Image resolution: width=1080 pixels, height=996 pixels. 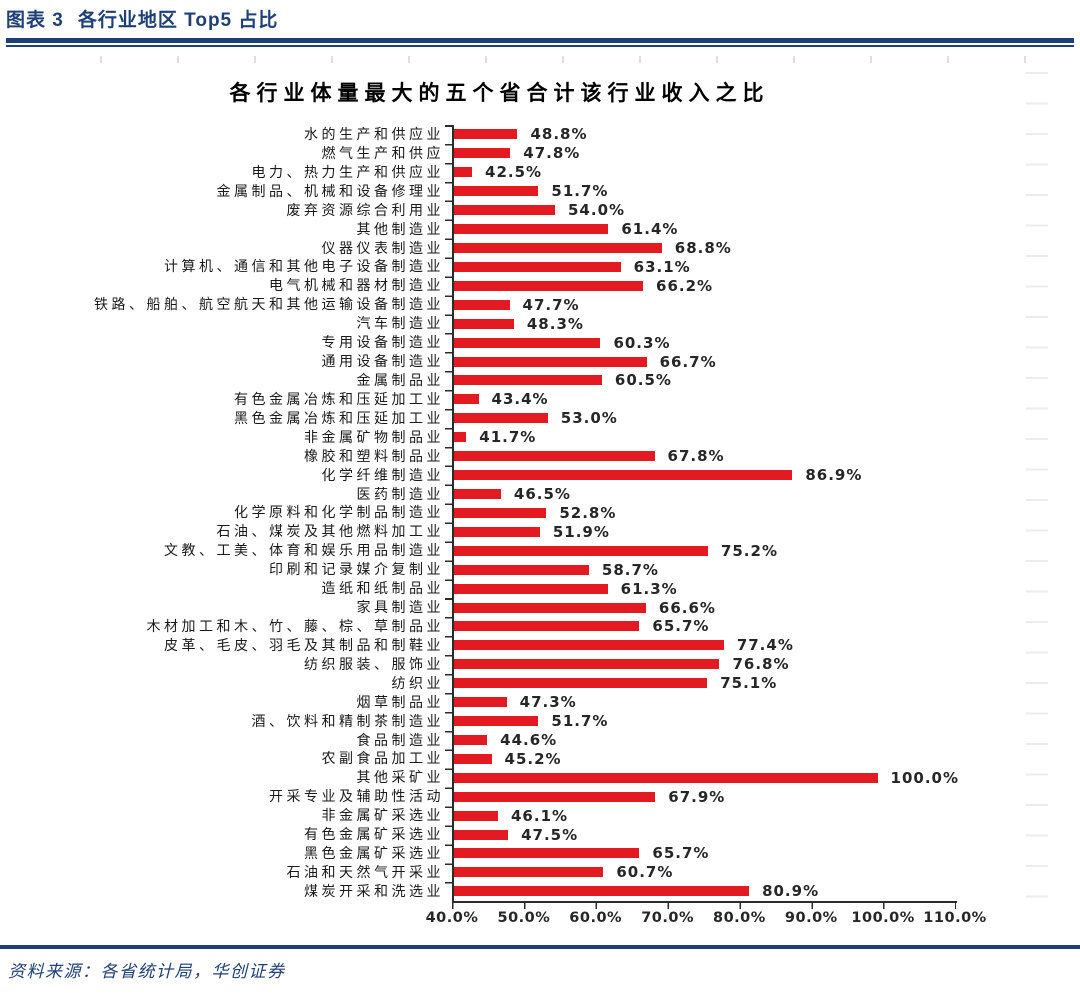 I want to click on bar-row: 42.5%, so click(x=706, y=172).